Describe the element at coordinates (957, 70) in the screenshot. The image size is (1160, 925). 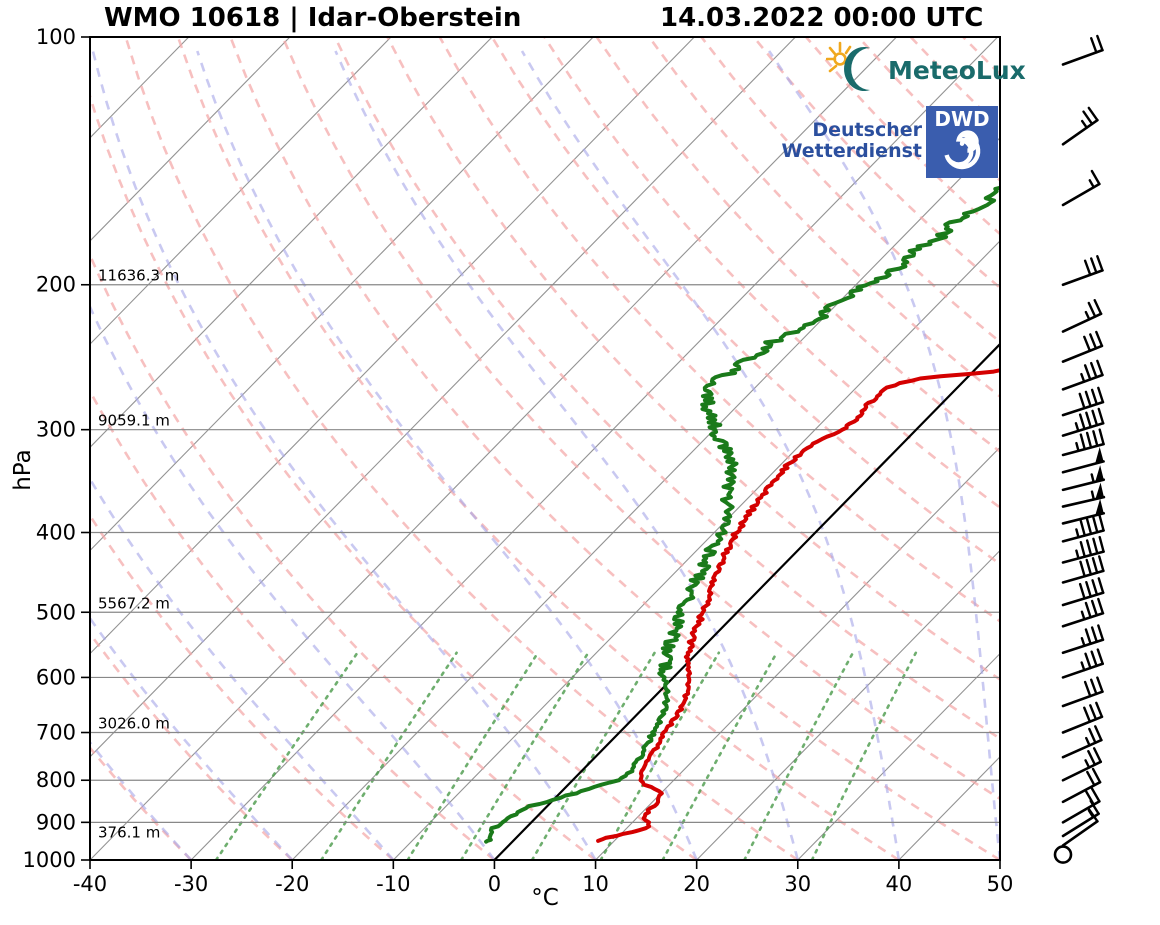
I see `meteolux-wordmark: MeteoLux` at that location.